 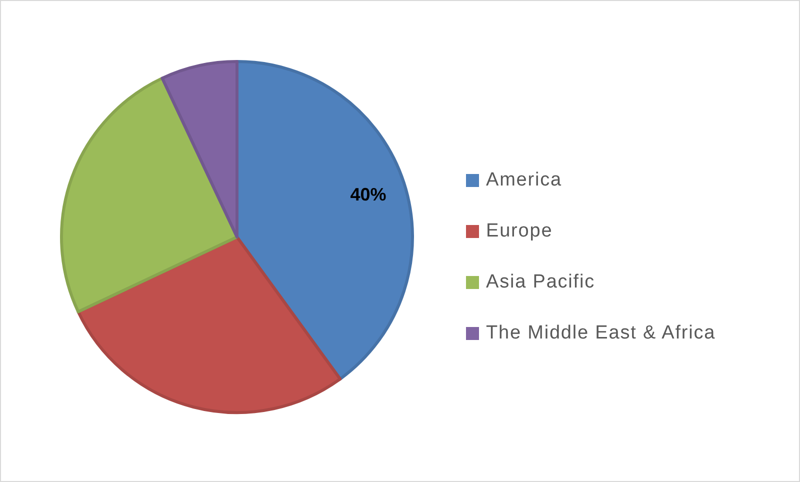 I want to click on legend-label: Europe, so click(x=519, y=231).